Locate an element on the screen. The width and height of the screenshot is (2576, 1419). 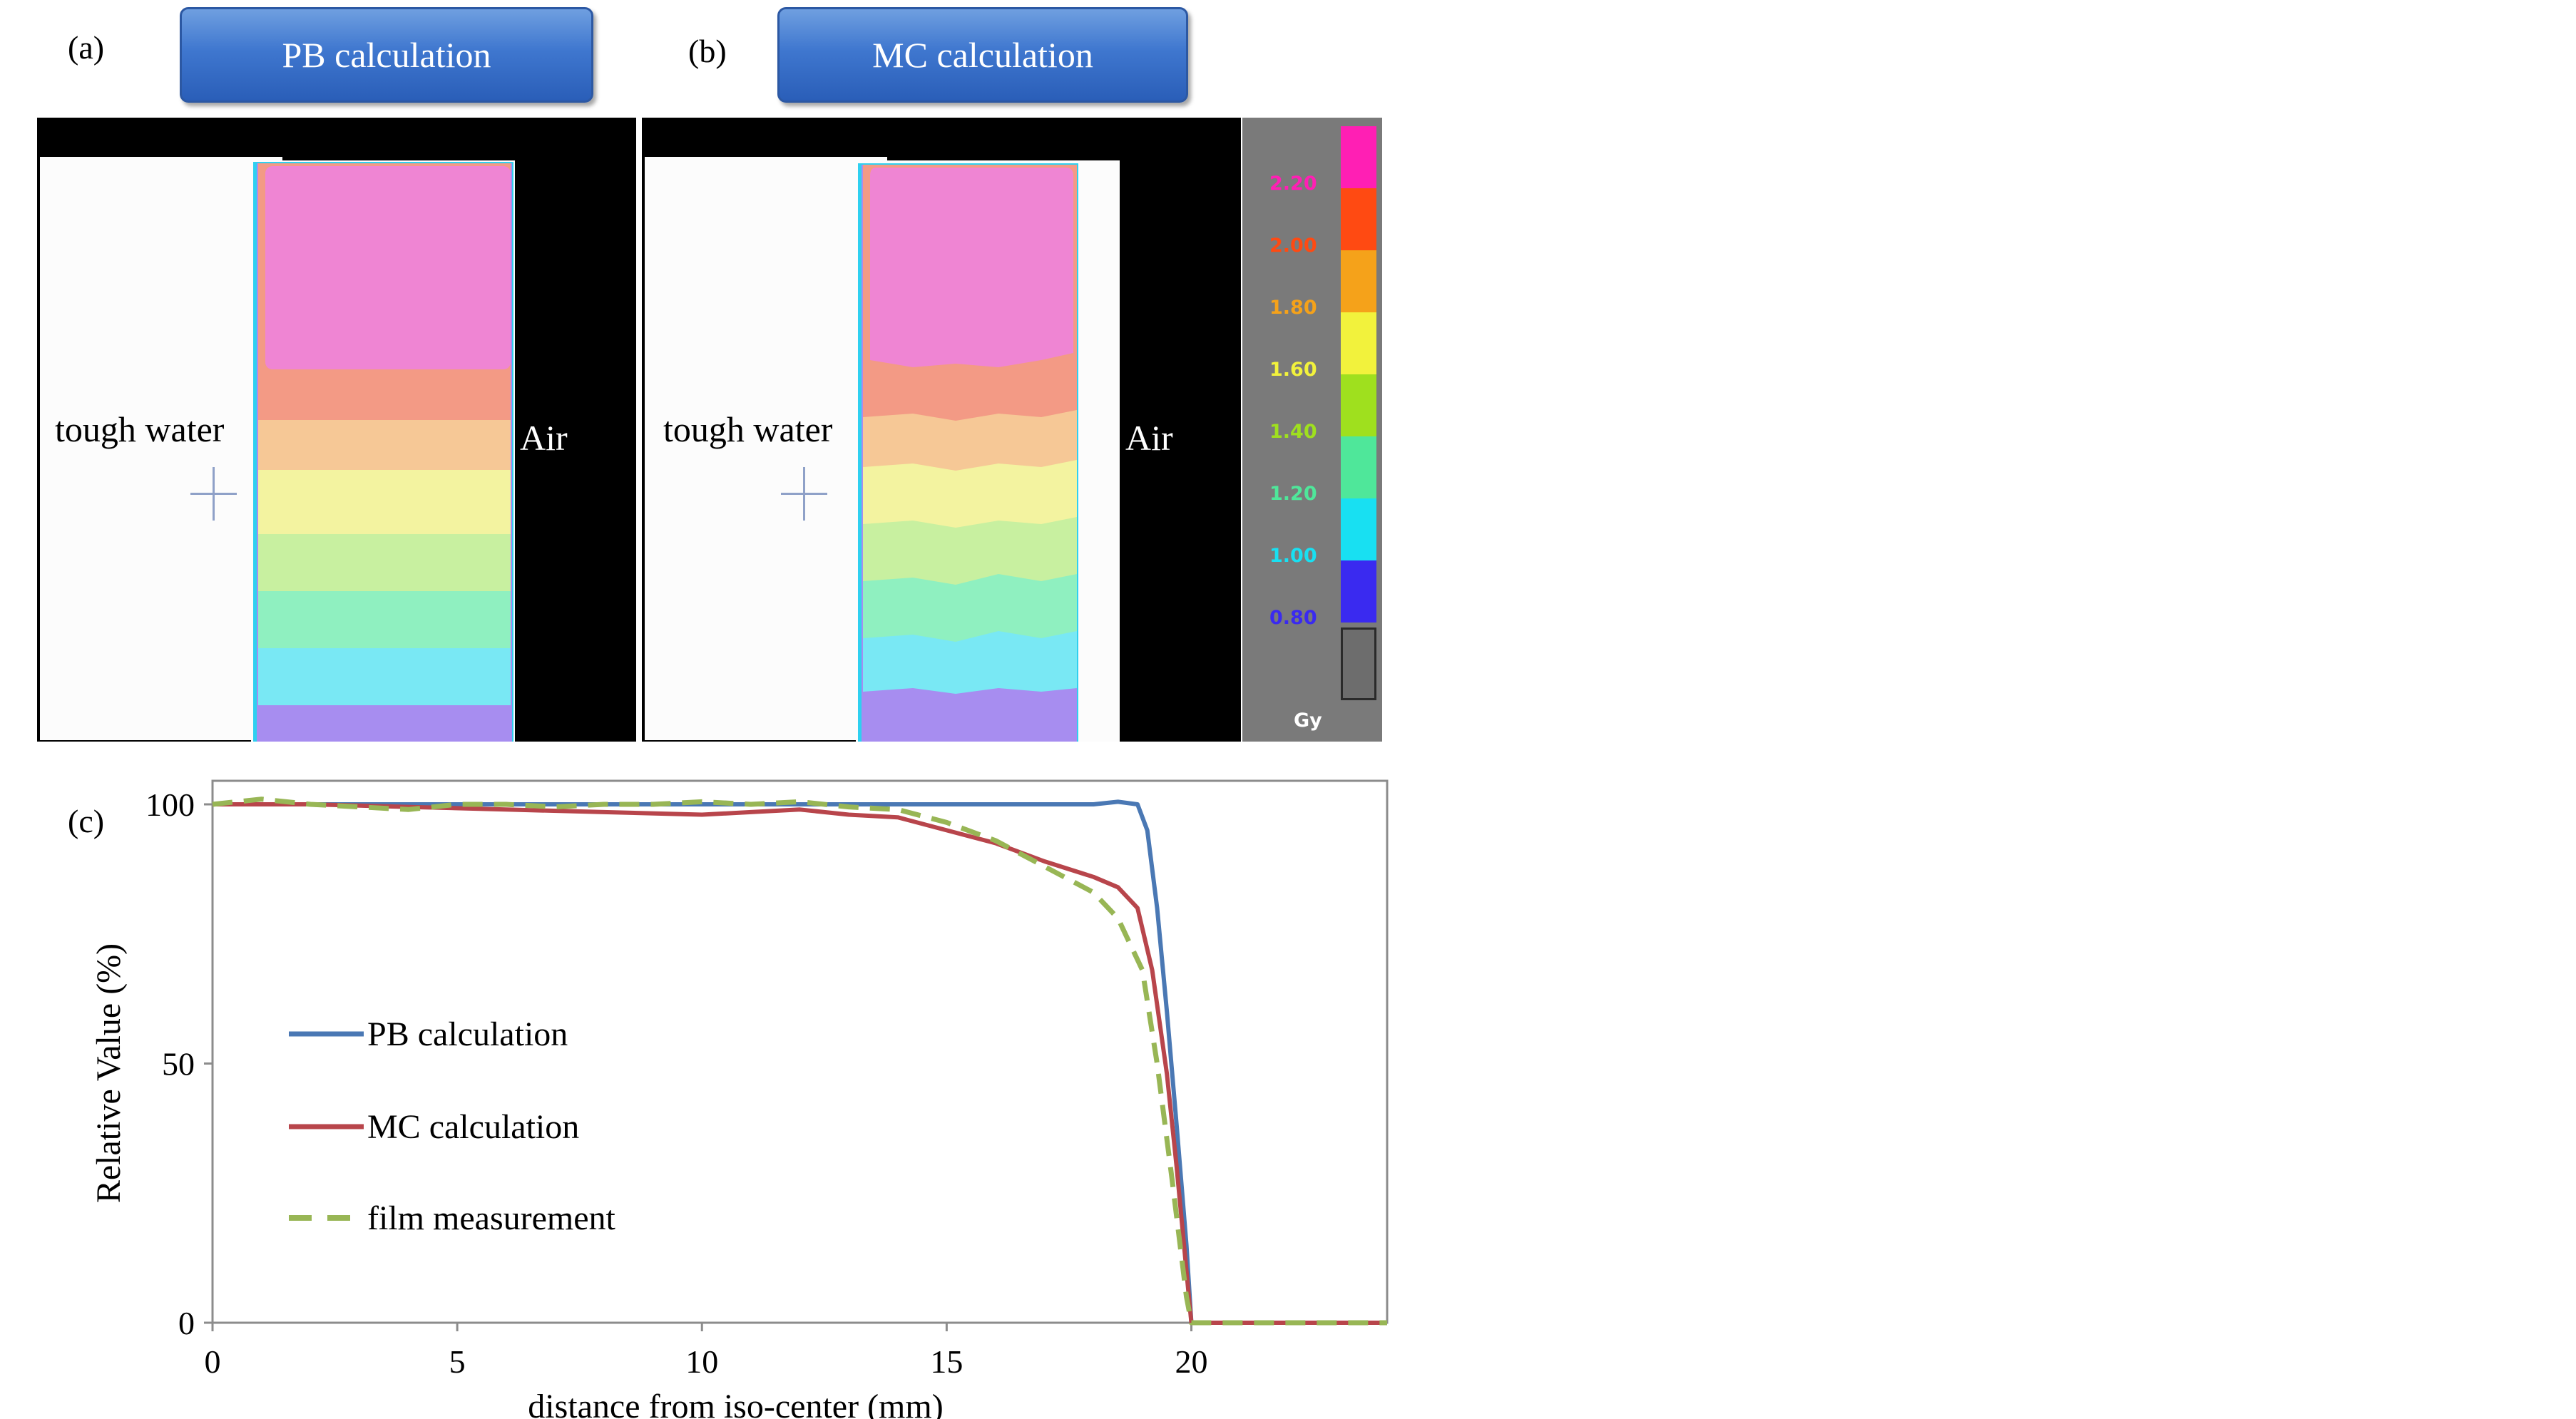
pb-dose-bands is located at coordinates (383, 451).